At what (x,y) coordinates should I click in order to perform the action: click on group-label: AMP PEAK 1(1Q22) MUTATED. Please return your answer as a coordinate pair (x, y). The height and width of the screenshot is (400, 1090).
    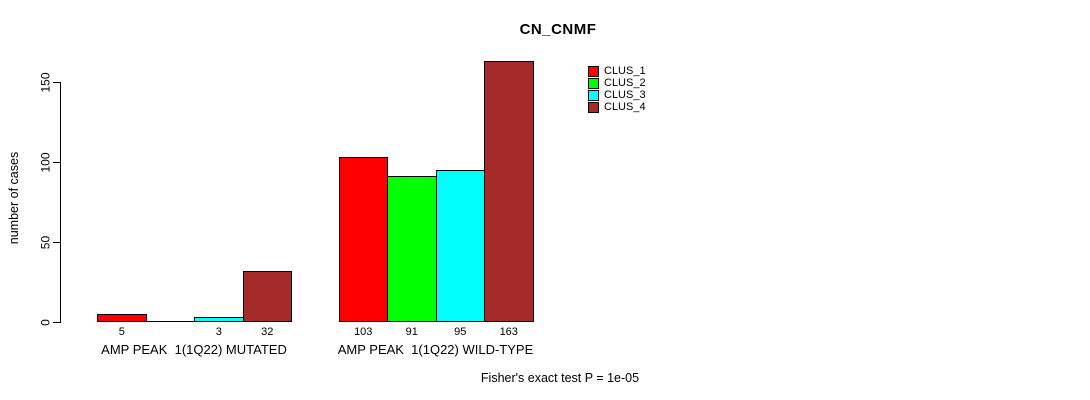
    Looking at the image, I should click on (194, 349).